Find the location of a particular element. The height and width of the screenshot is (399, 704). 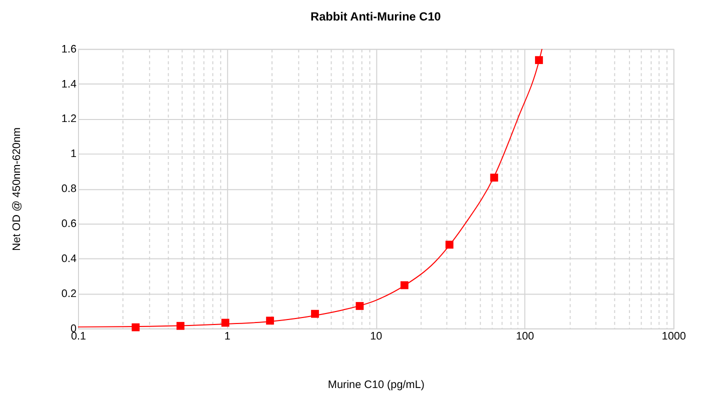

x-tick-label: 1 is located at coordinates (227, 336).